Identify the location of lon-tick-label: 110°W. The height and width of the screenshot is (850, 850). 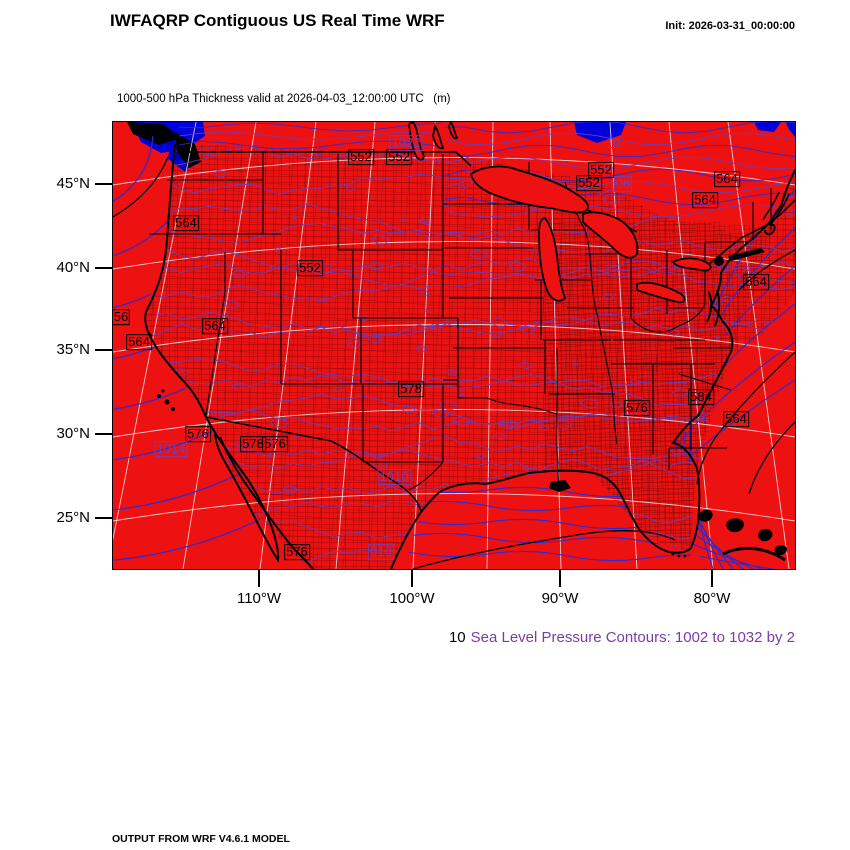
(259, 598).